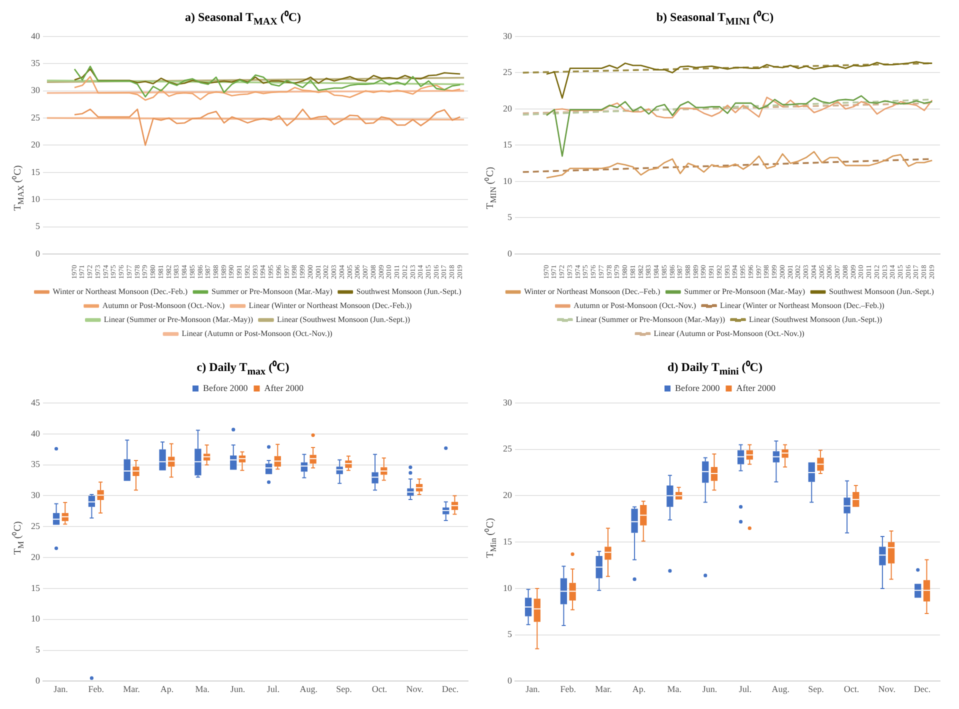 Image resolution: width=959 pixels, height=709 pixels. Describe the element at coordinates (802, 305) in the screenshot. I see `legend-label: Linear (Winter or Northeast Monsoon (Dec.–Feb.))` at that location.